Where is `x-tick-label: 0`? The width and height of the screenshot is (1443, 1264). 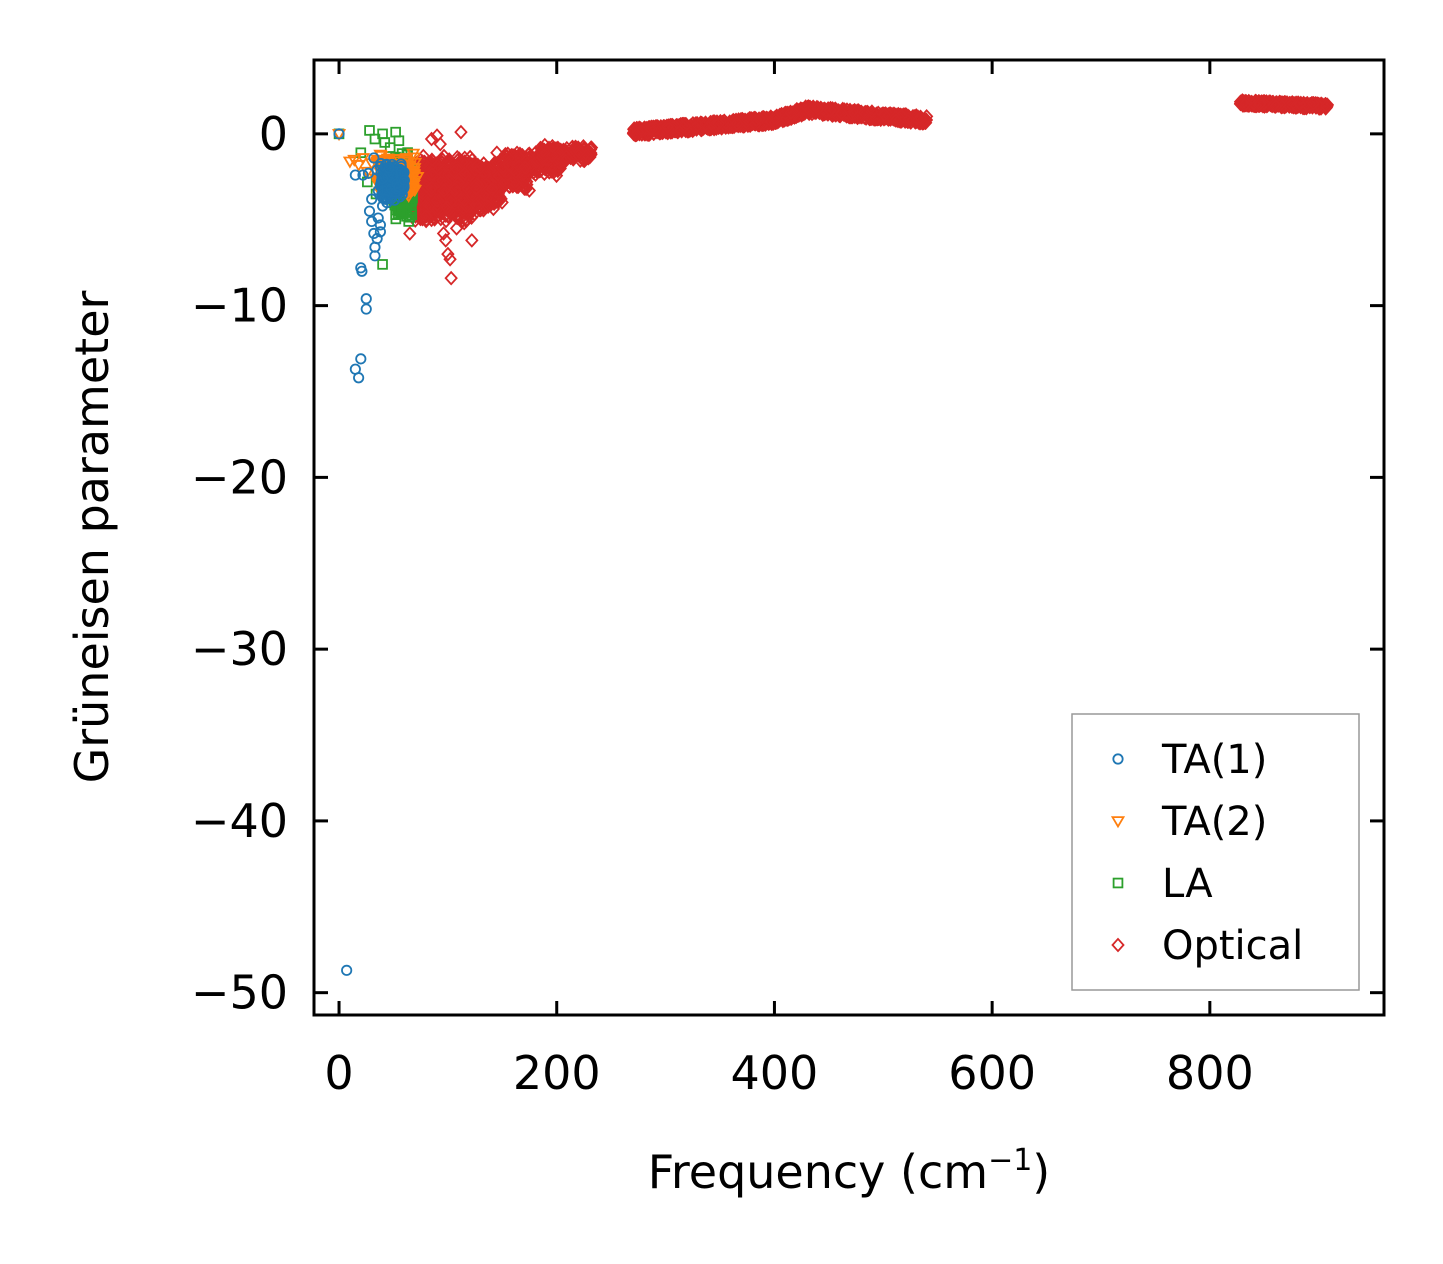
x-tick-label: 0 is located at coordinates (338, 1073).